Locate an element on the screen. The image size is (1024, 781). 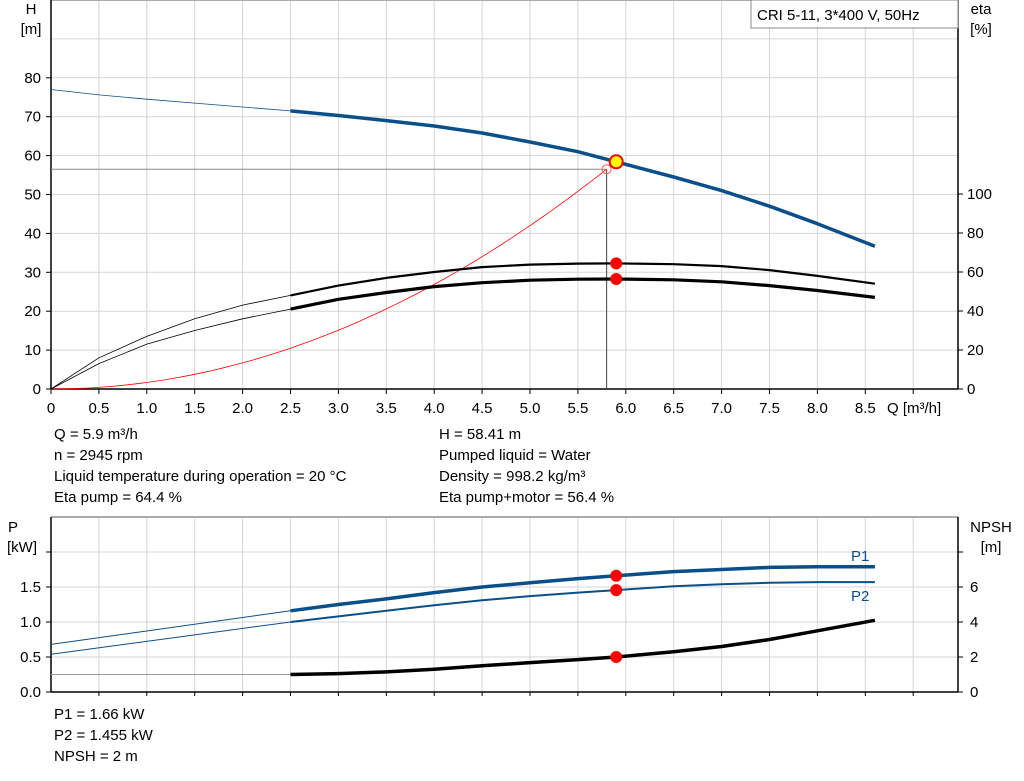
eta-axis-label: eta is located at coordinates (982, 9).